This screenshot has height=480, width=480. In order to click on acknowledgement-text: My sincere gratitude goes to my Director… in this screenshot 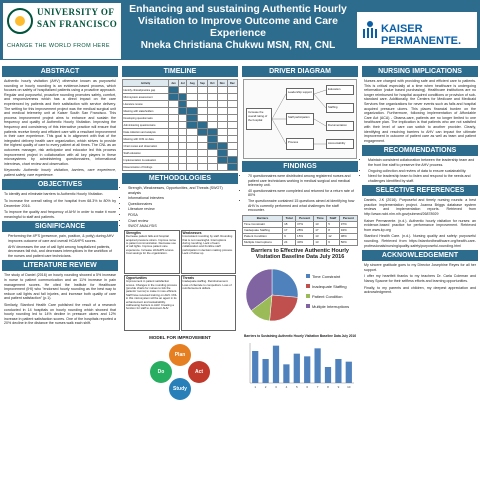, I will do `click(420, 279)`.